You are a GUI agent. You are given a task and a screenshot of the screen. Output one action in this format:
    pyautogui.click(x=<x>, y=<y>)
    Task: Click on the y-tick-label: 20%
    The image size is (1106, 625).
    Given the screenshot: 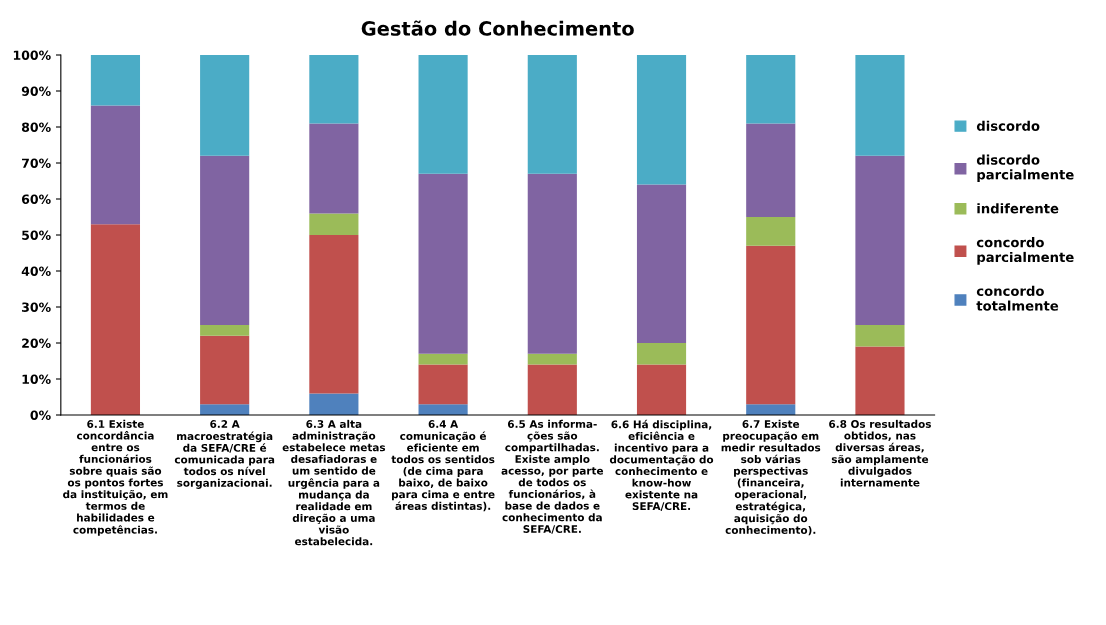 What is the action you would take?
    pyautogui.click(x=36, y=343)
    